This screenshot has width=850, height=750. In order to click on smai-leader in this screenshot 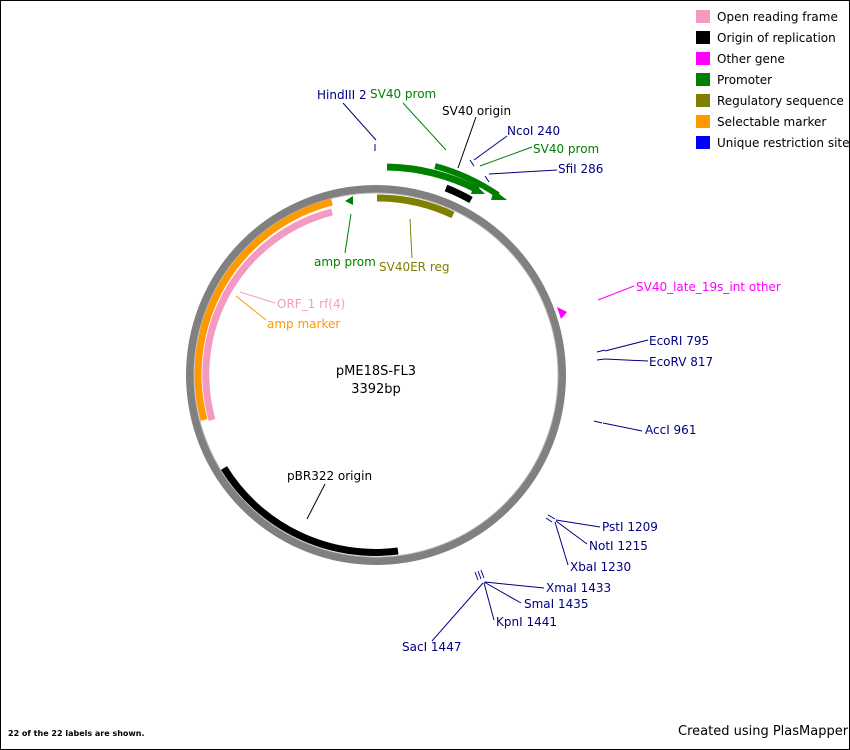, I will do `click(502, 592)`.